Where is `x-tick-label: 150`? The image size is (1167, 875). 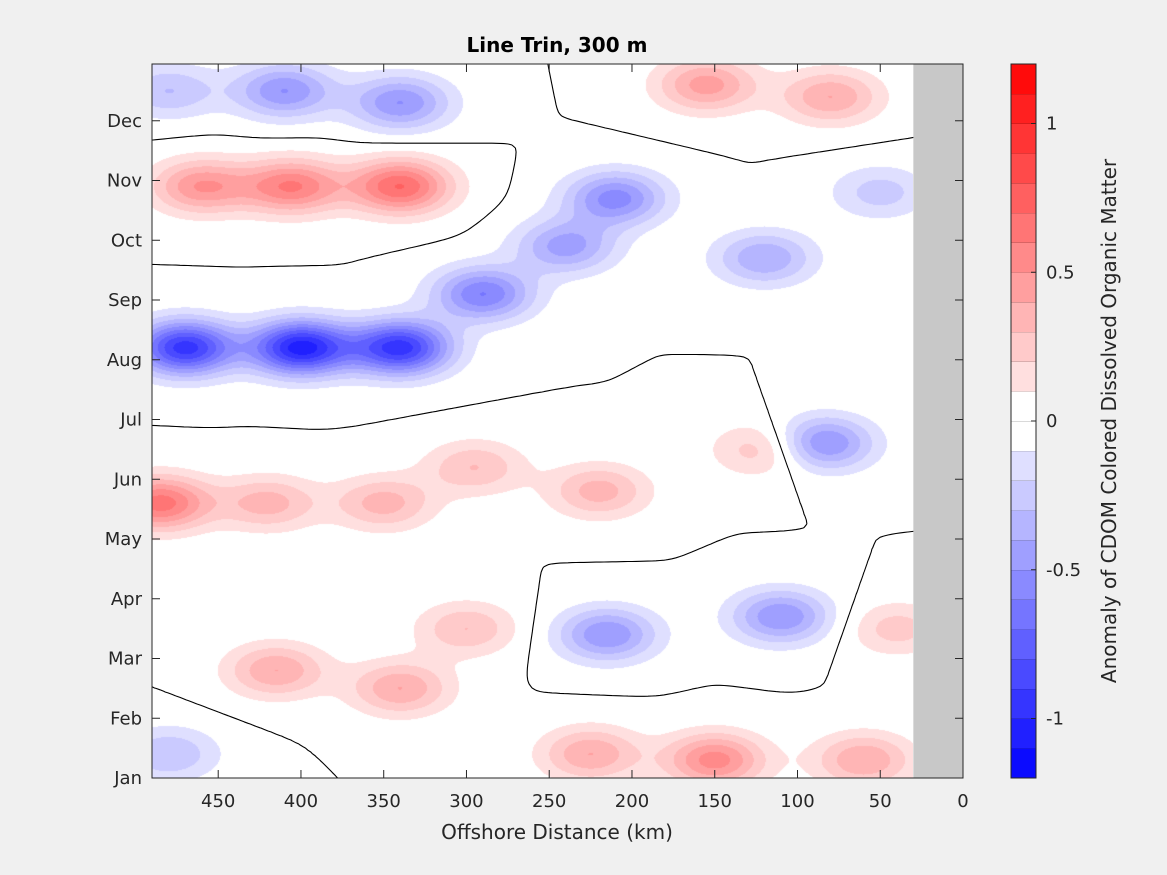
x-tick-label: 150 is located at coordinates (715, 801).